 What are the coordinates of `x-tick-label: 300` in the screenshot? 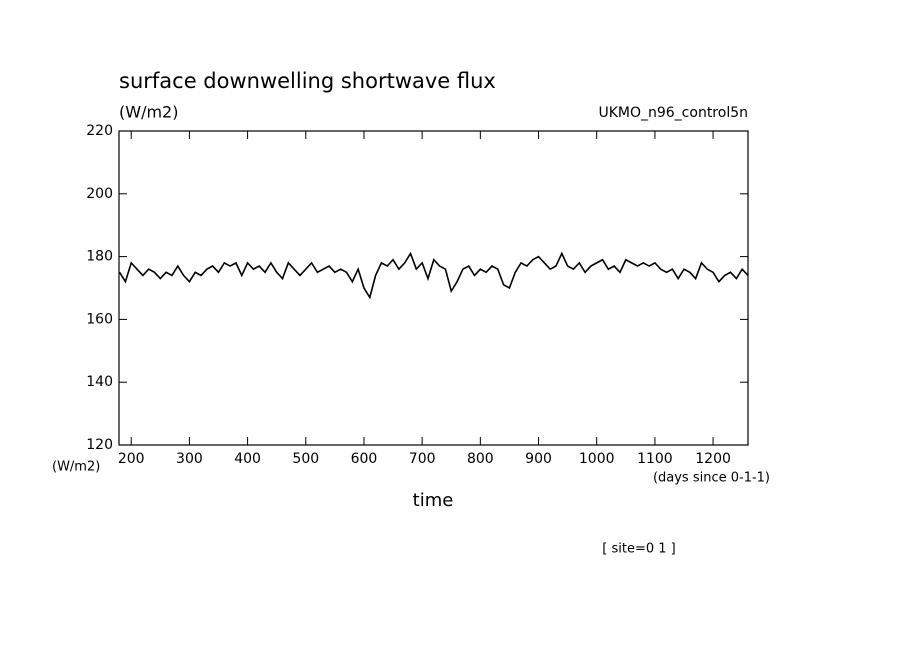 It's located at (189, 459).